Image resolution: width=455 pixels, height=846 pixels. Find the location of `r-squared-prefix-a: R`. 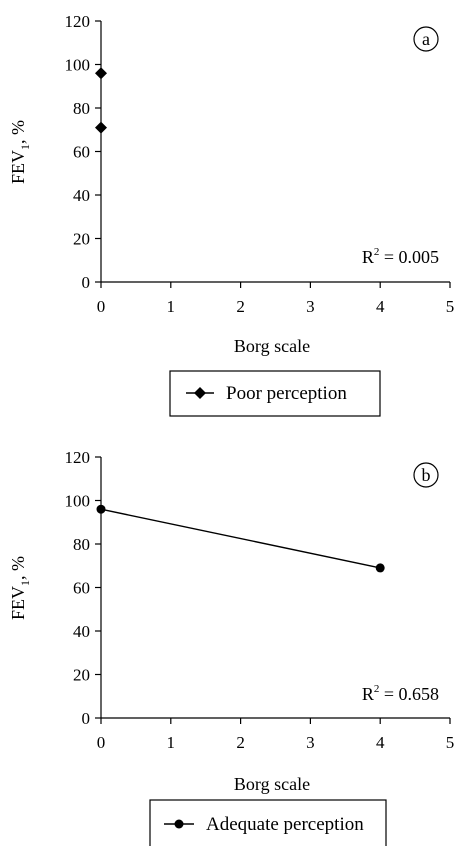

r-squared-prefix-a: R is located at coordinates (368, 257).